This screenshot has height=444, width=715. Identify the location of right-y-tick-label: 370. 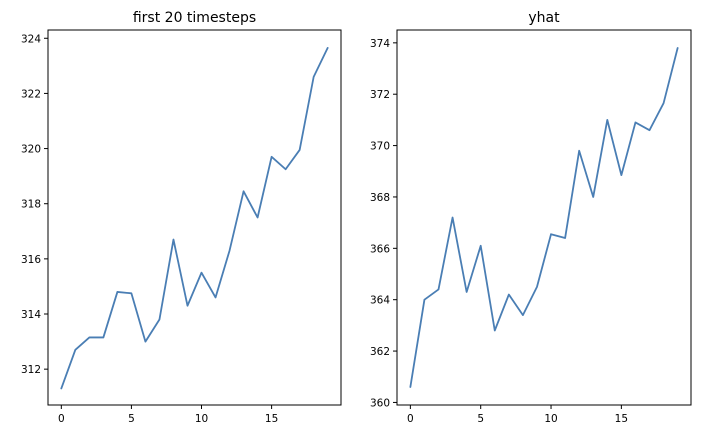
(380, 147).